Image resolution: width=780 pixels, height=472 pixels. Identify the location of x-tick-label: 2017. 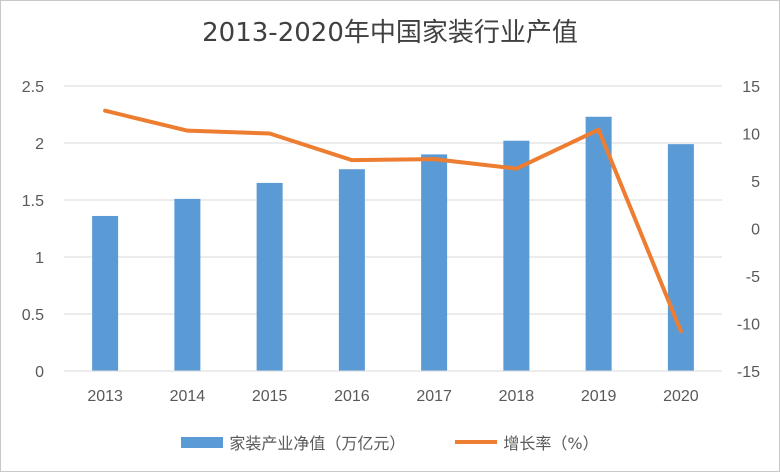
(434, 396).